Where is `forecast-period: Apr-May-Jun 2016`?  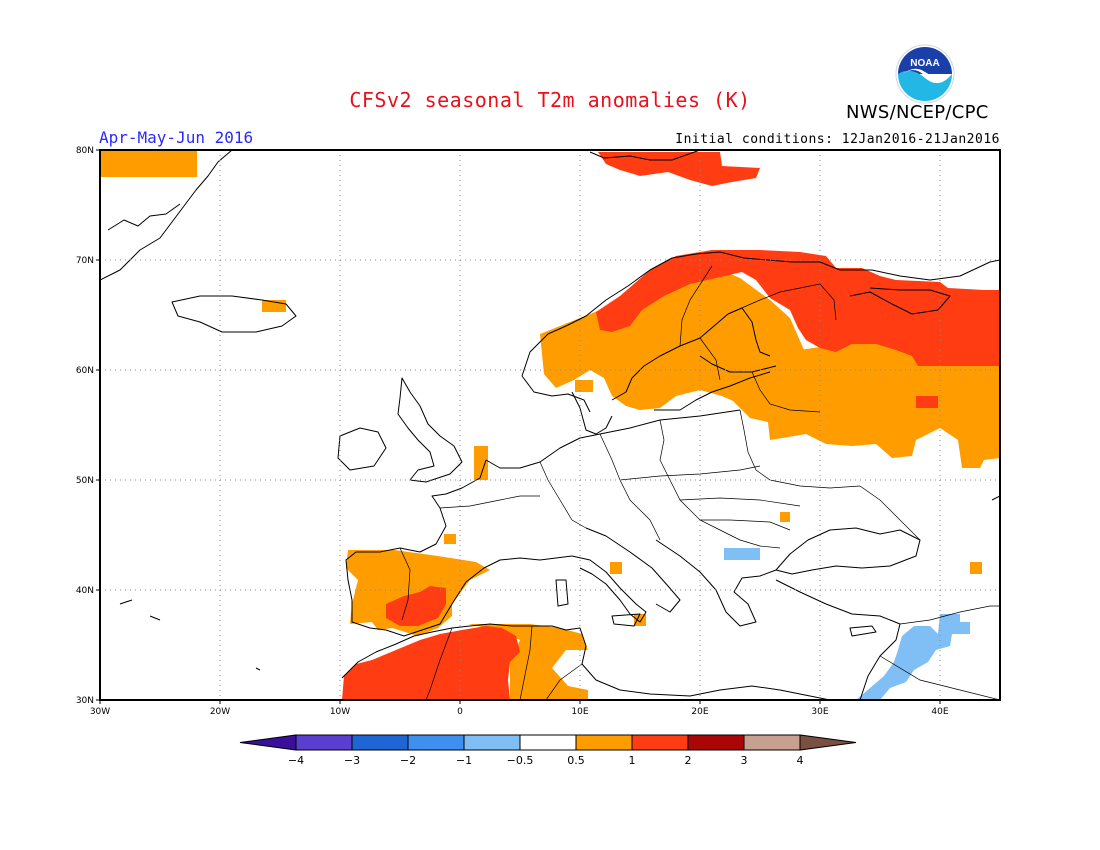 forecast-period: Apr-May-Jun 2016 is located at coordinates (176, 137).